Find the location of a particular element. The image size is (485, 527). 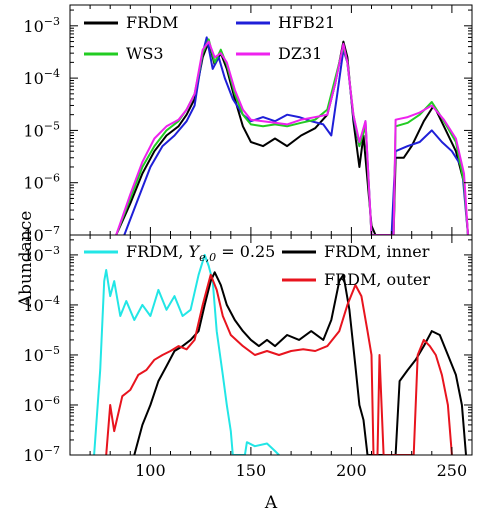

legend-label-bottom-1: FRDM, inner is located at coordinates (377, 251).